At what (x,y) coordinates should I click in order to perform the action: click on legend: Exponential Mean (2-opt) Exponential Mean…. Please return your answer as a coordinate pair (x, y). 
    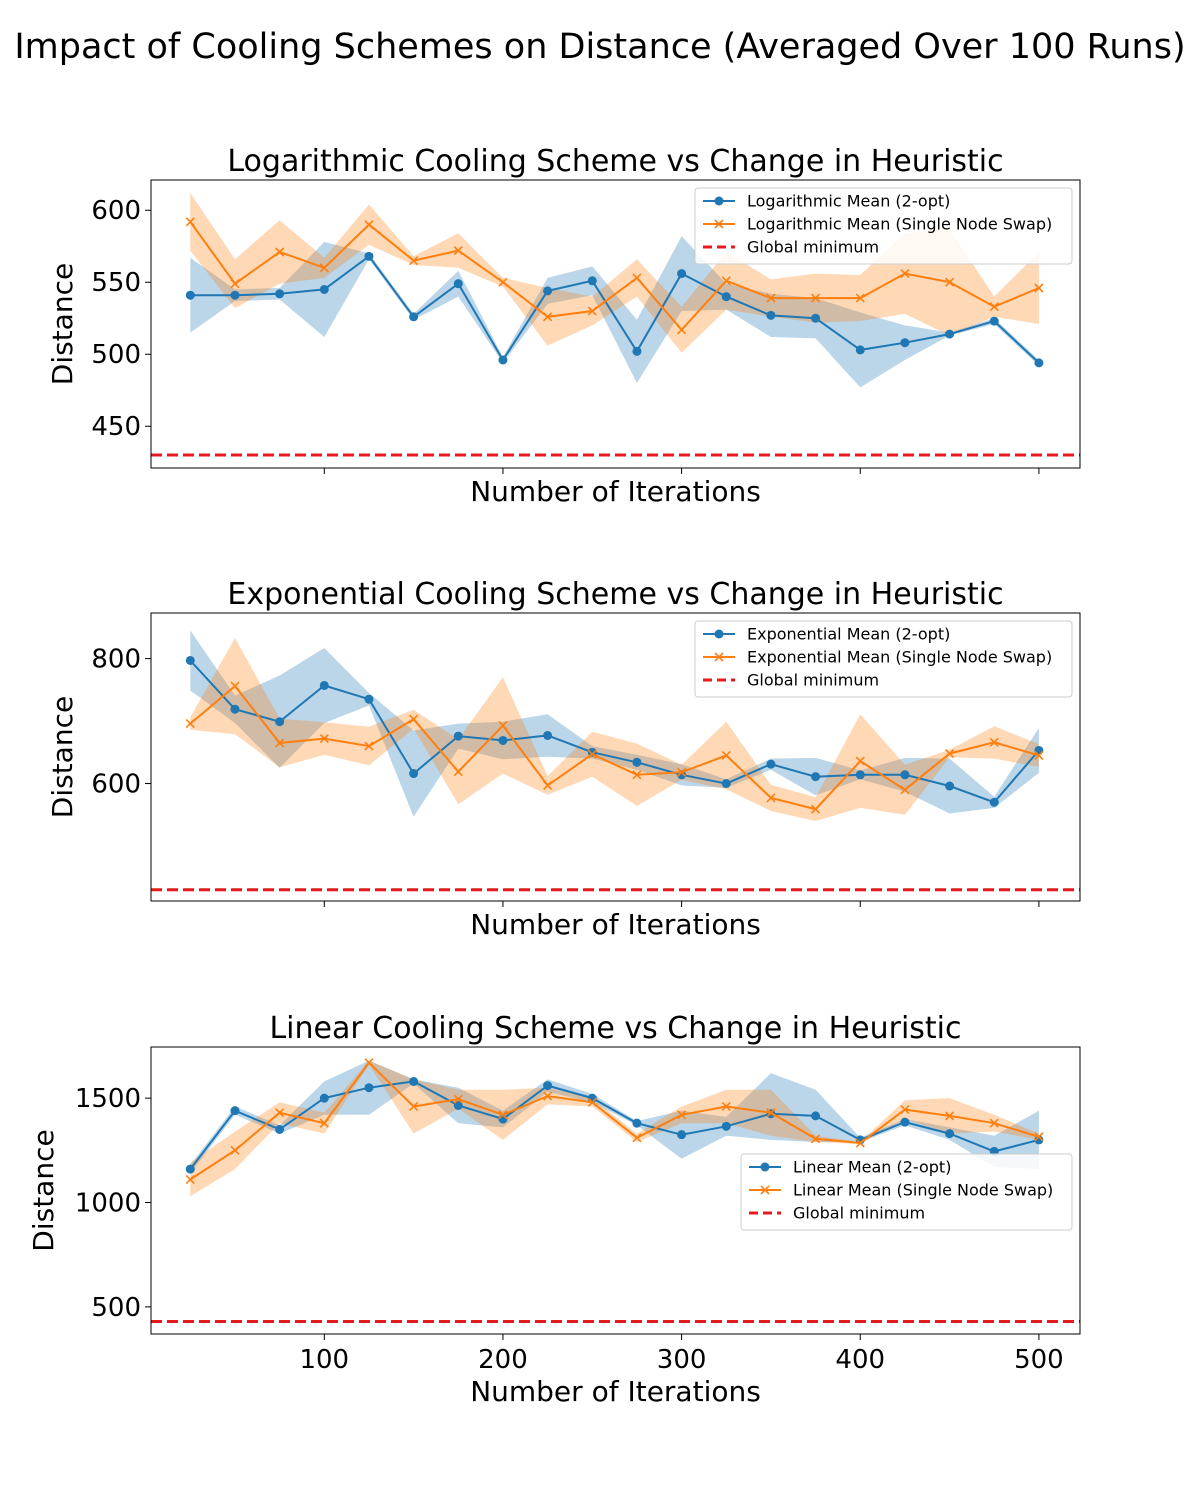
    Looking at the image, I should click on (883, 659).